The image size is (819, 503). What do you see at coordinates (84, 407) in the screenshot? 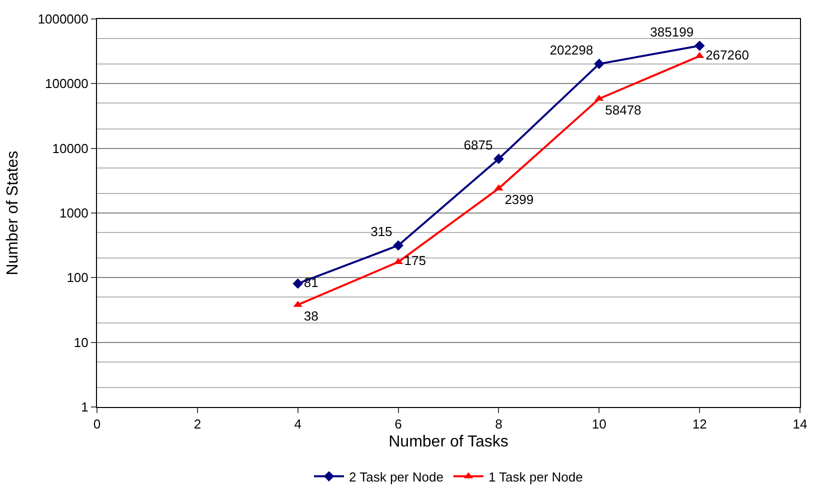
I see `y-tick-label: 1` at bounding box center [84, 407].